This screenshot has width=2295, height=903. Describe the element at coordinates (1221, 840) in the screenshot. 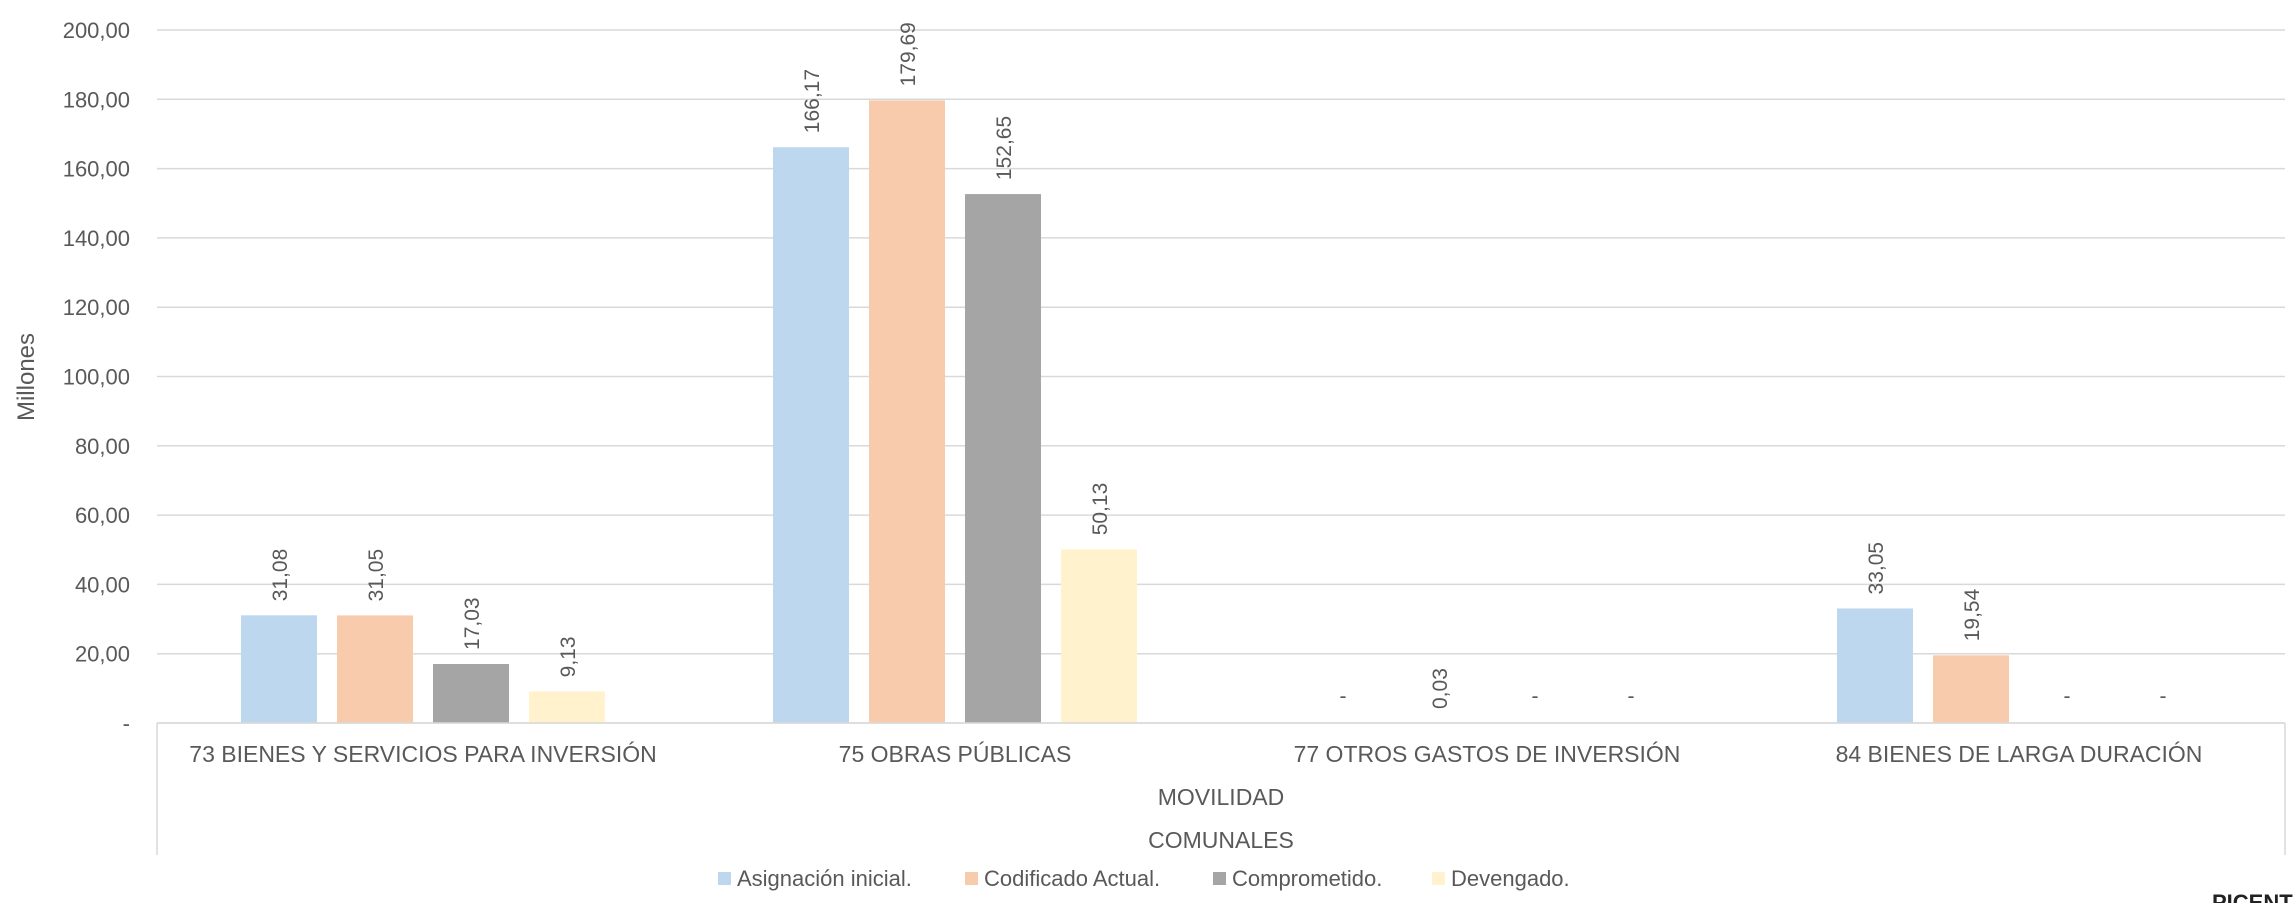

I see `x-group-label: COMUNALES` at that location.